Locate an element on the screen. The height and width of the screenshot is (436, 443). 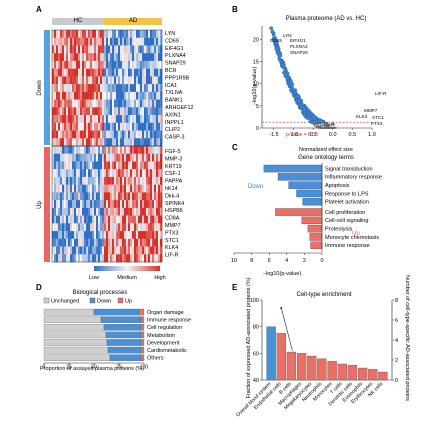
hc-group-label: HC is located at coordinates (78, 21).